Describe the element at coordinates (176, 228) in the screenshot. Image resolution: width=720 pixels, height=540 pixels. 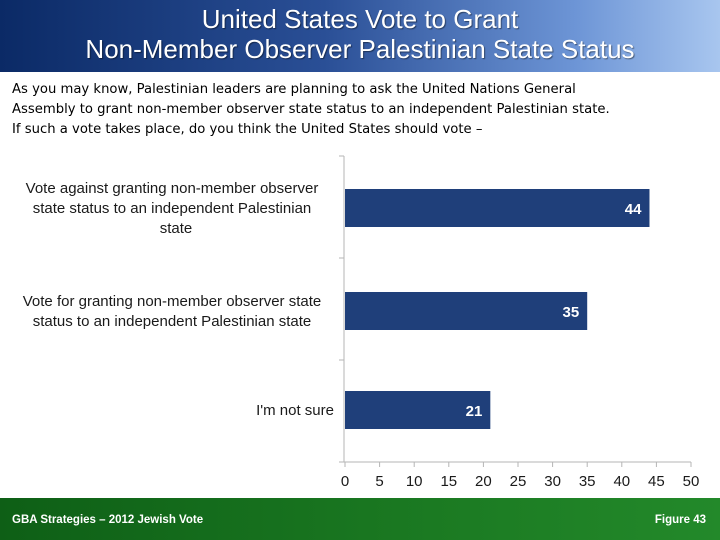
I see `category-label-line: state` at that location.